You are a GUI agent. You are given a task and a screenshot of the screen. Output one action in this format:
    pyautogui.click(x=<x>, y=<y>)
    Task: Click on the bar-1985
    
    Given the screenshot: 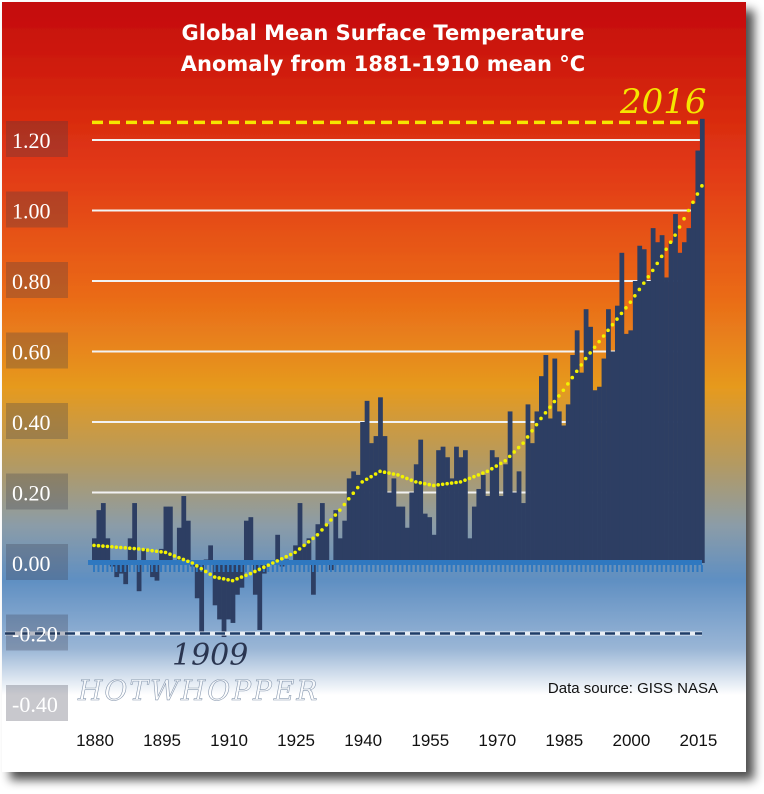 What is the action you would take?
    pyautogui.click(x=564, y=494)
    